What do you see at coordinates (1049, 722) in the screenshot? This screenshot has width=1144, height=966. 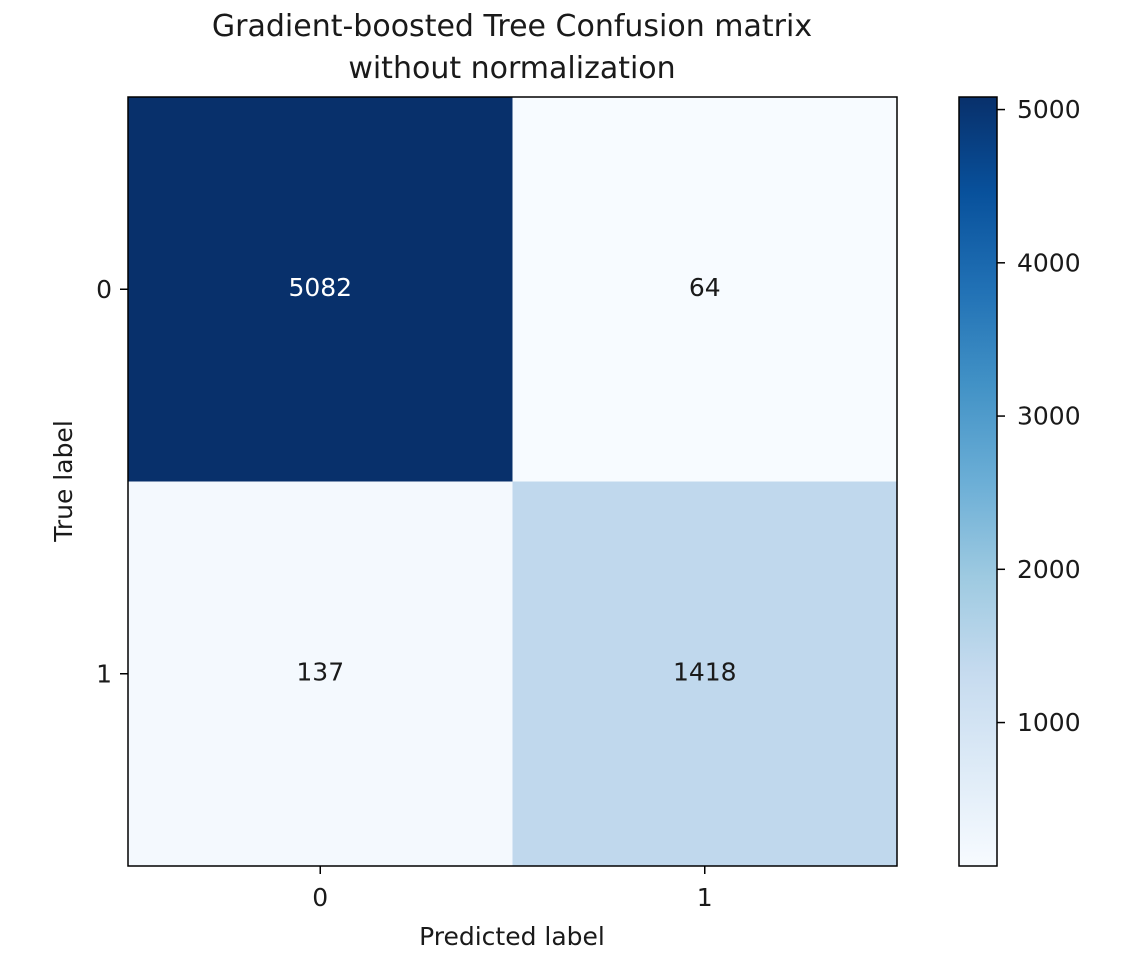 I see `colorbar-tick-label-1000: 1000` at bounding box center [1049, 722].